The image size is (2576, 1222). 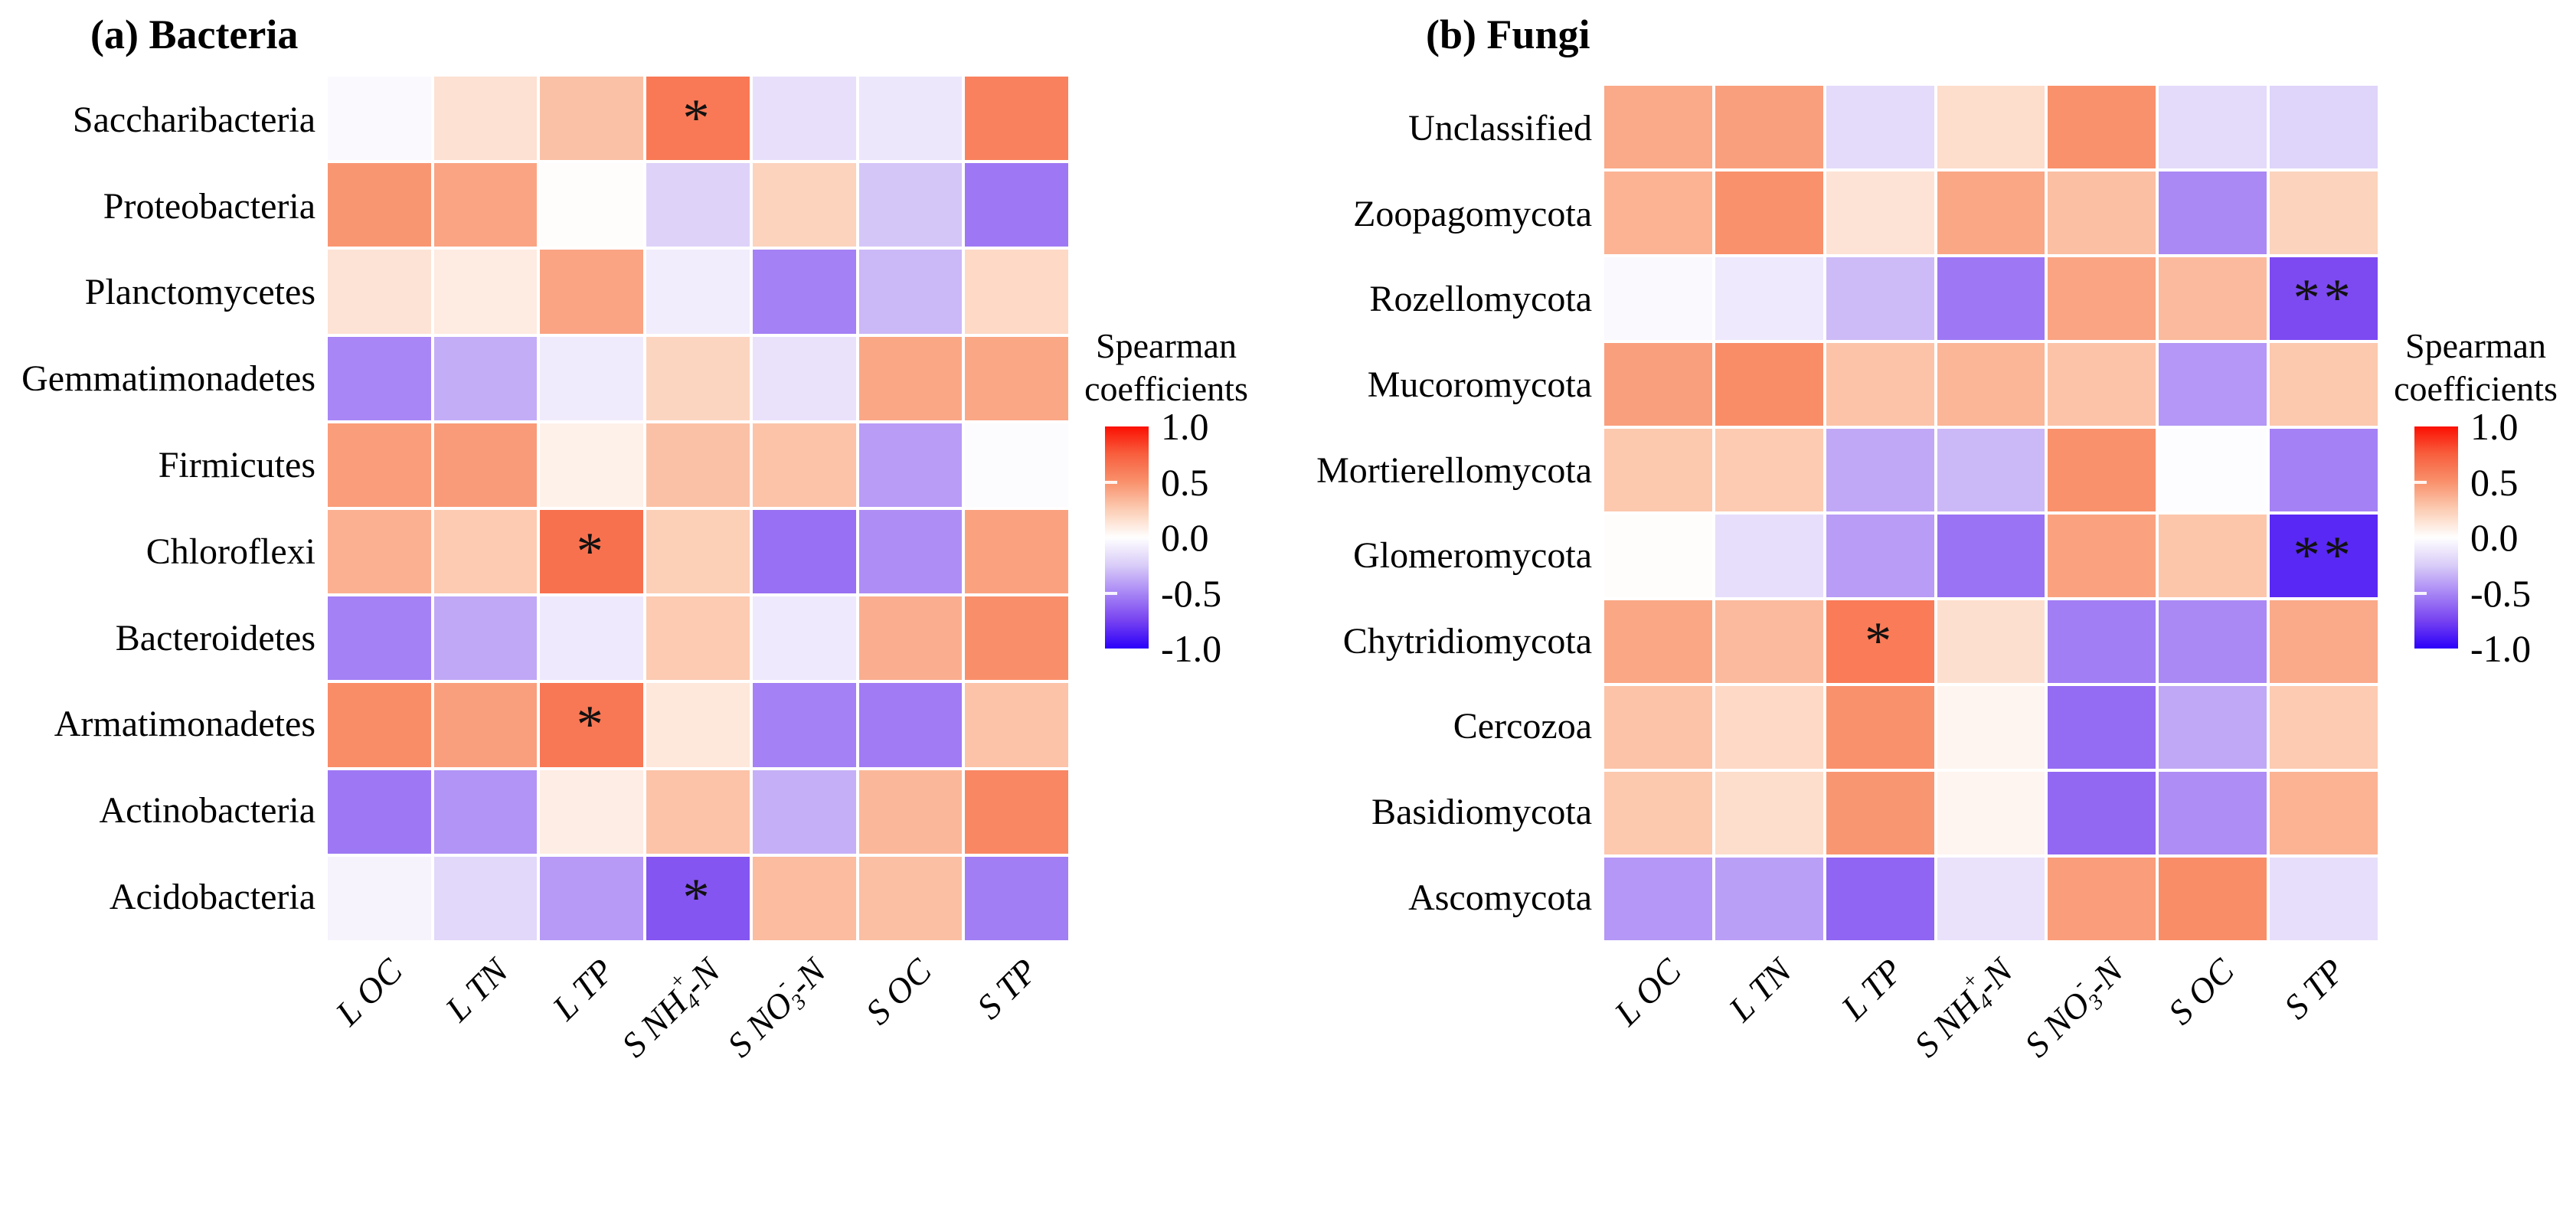 What do you see at coordinates (1166, 389) in the screenshot?
I see `legend-title-line: coefficients` at bounding box center [1166, 389].